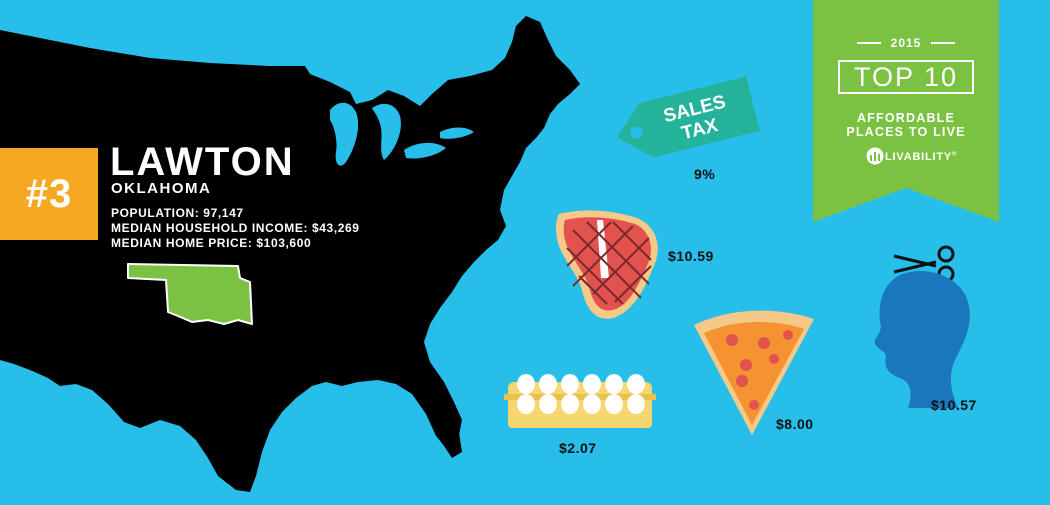  I want to click on pizza-slice-icon, so click(754, 372).